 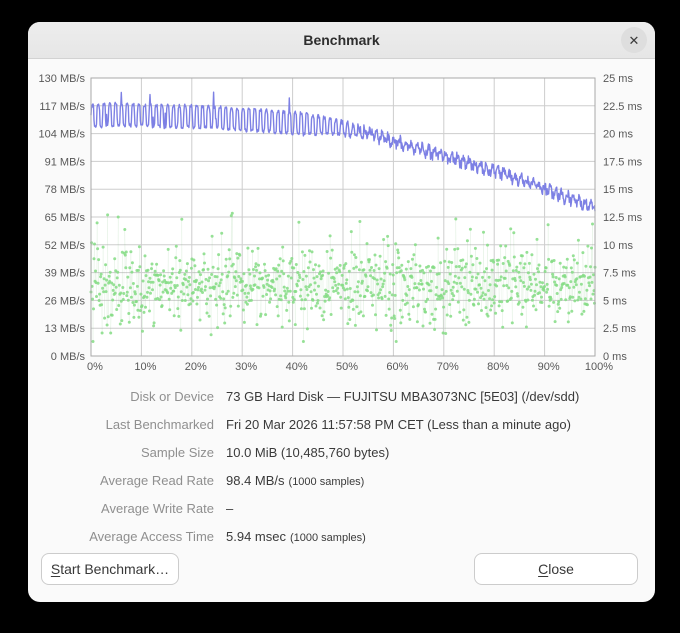 What do you see at coordinates (549, 367) in the screenshot?
I see `svg-text: 90%` at bounding box center [549, 367].